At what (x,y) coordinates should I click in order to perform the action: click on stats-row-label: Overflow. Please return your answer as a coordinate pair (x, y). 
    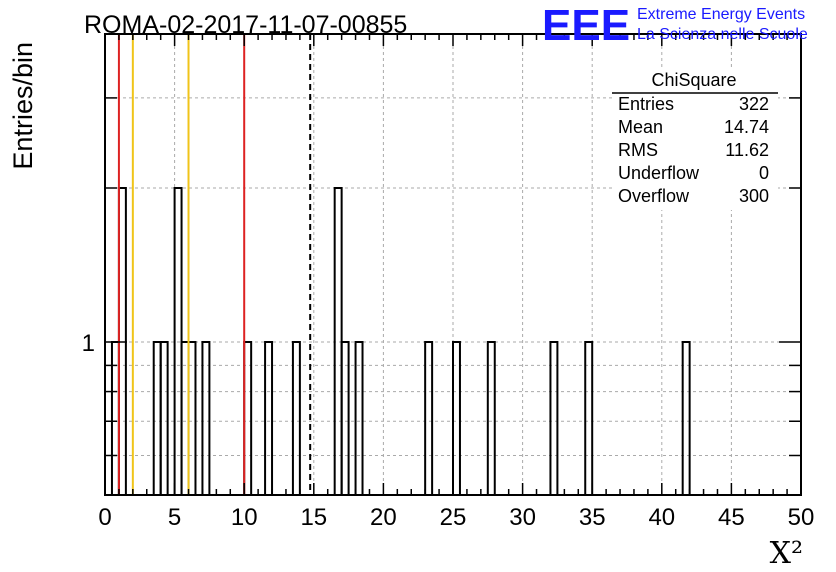
    Looking at the image, I should click on (654, 196).